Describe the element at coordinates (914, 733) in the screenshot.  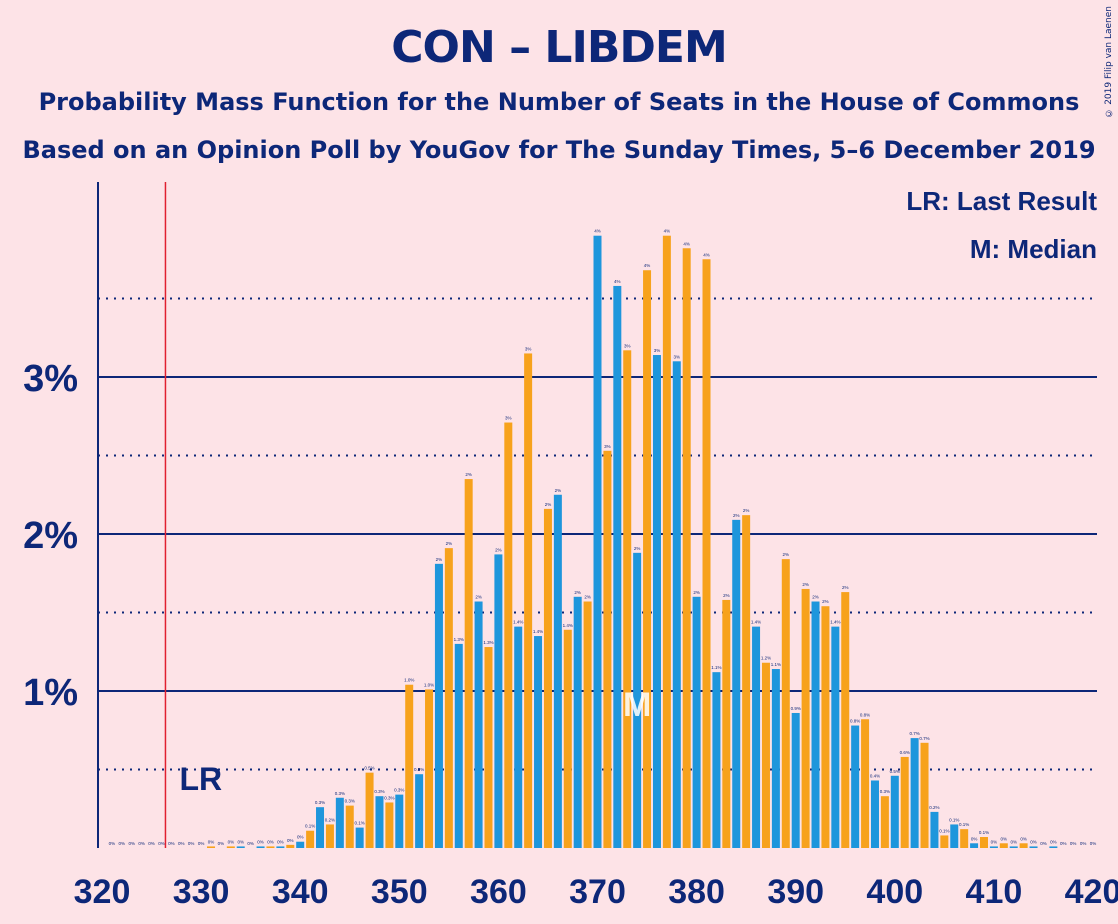
I see `bar-value-label: 0.7%` at that location.